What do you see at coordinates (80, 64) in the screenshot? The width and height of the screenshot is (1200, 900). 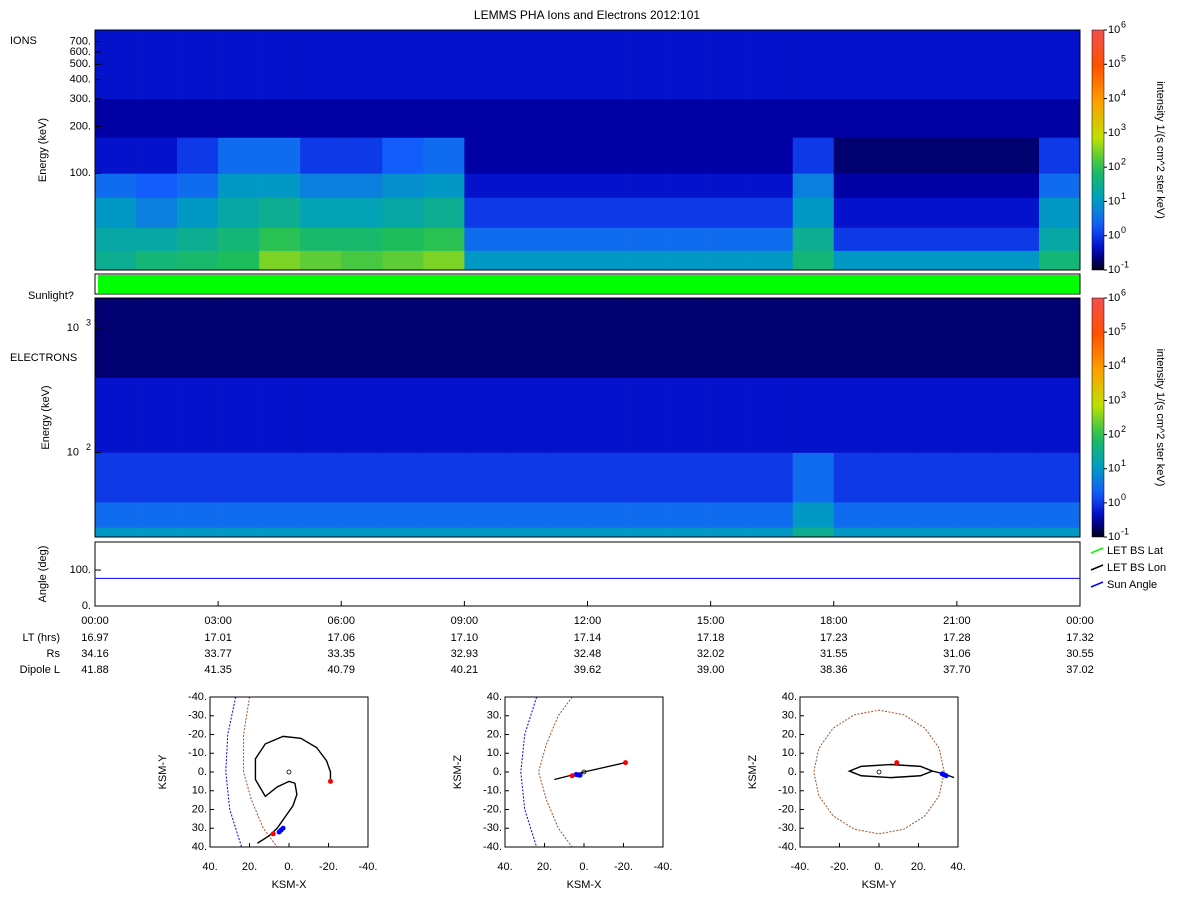 I see `y-tick-label: 500.` at bounding box center [80, 64].